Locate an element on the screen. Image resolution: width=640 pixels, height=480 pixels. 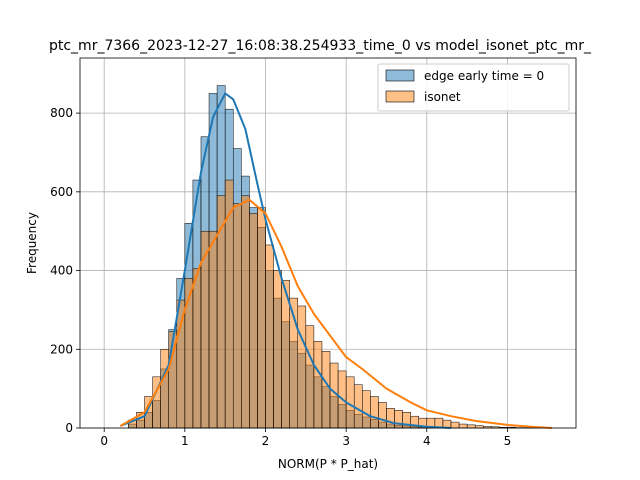
y-tick-label: 400 is located at coordinates (61, 271).